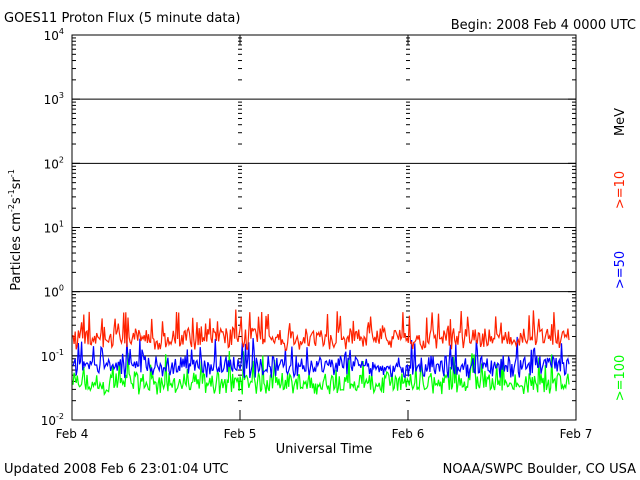 This screenshot has width=640, height=480. Describe the element at coordinates (52, 356) in the screenshot. I see `y-tick-label: 10⁻¹` at that location.